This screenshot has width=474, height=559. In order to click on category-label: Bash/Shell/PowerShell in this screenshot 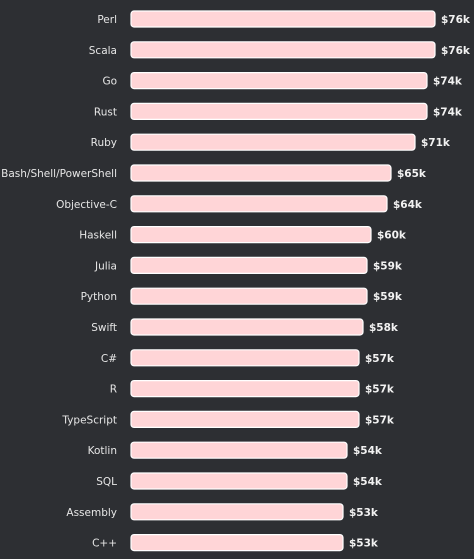, I will do `click(59, 174)`.